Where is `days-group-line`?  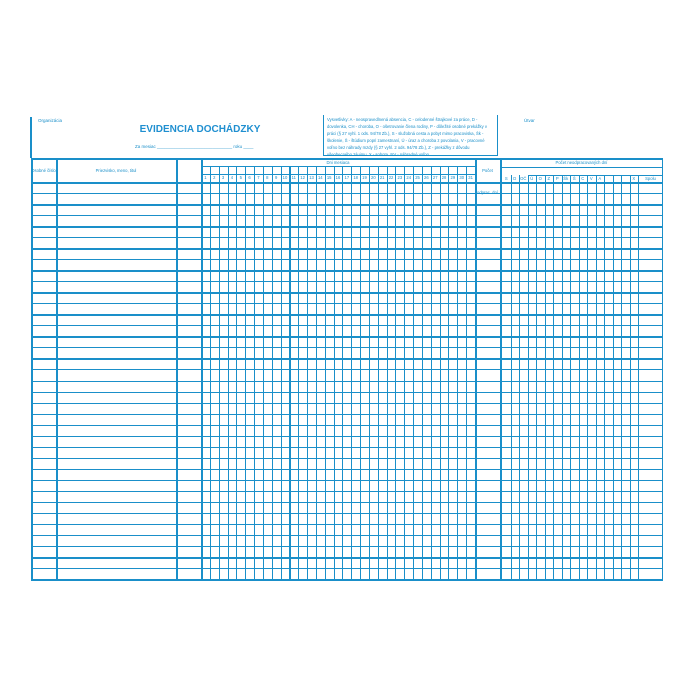
days-group-line is located at coordinates (338, 166).